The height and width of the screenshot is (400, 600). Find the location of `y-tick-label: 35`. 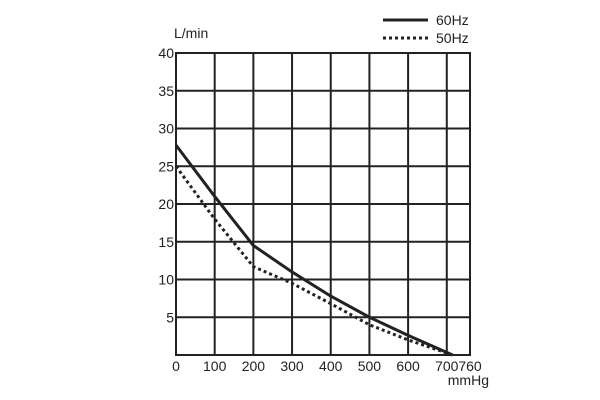

y-tick-label: 35 is located at coordinates (166, 91).